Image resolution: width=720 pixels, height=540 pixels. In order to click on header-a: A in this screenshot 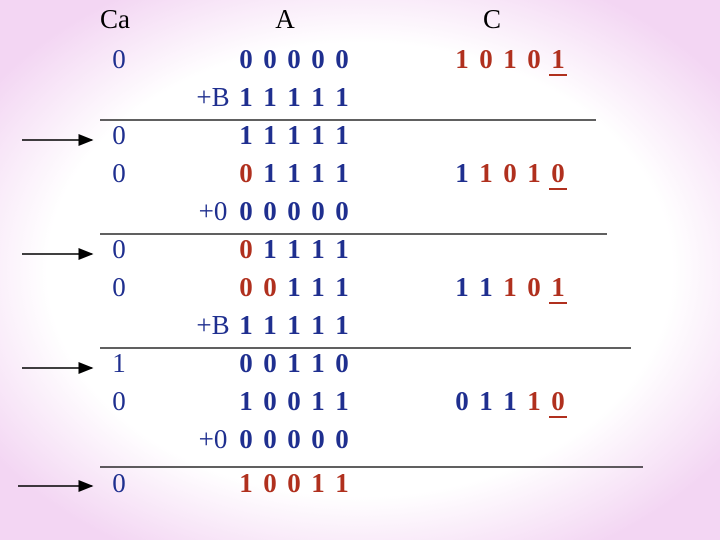, I will do `click(285, 19)`.